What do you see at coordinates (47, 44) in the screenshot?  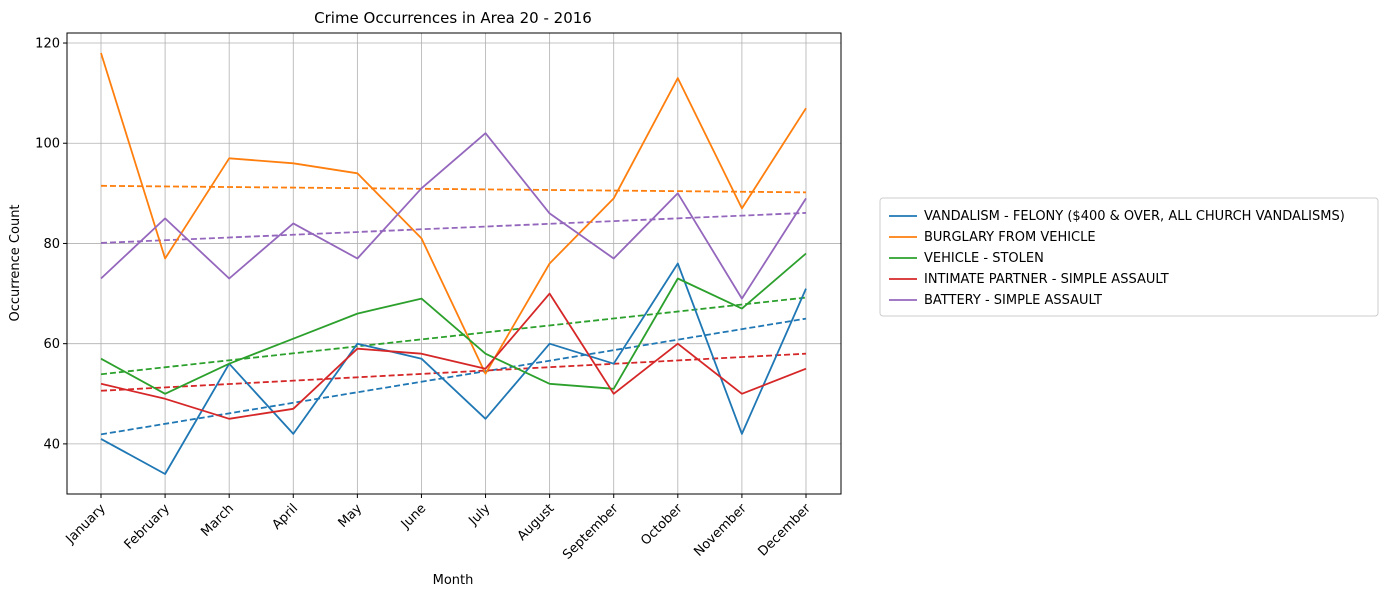 I see `y-tick-label: 120` at bounding box center [47, 44].